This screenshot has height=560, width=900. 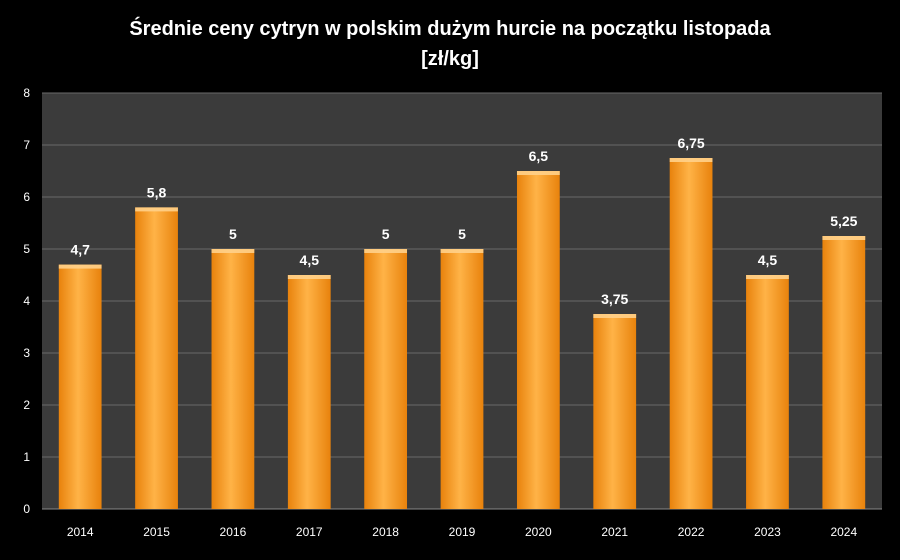 What do you see at coordinates (614, 532) in the screenshot?
I see `x-tick-label: 2021` at bounding box center [614, 532].